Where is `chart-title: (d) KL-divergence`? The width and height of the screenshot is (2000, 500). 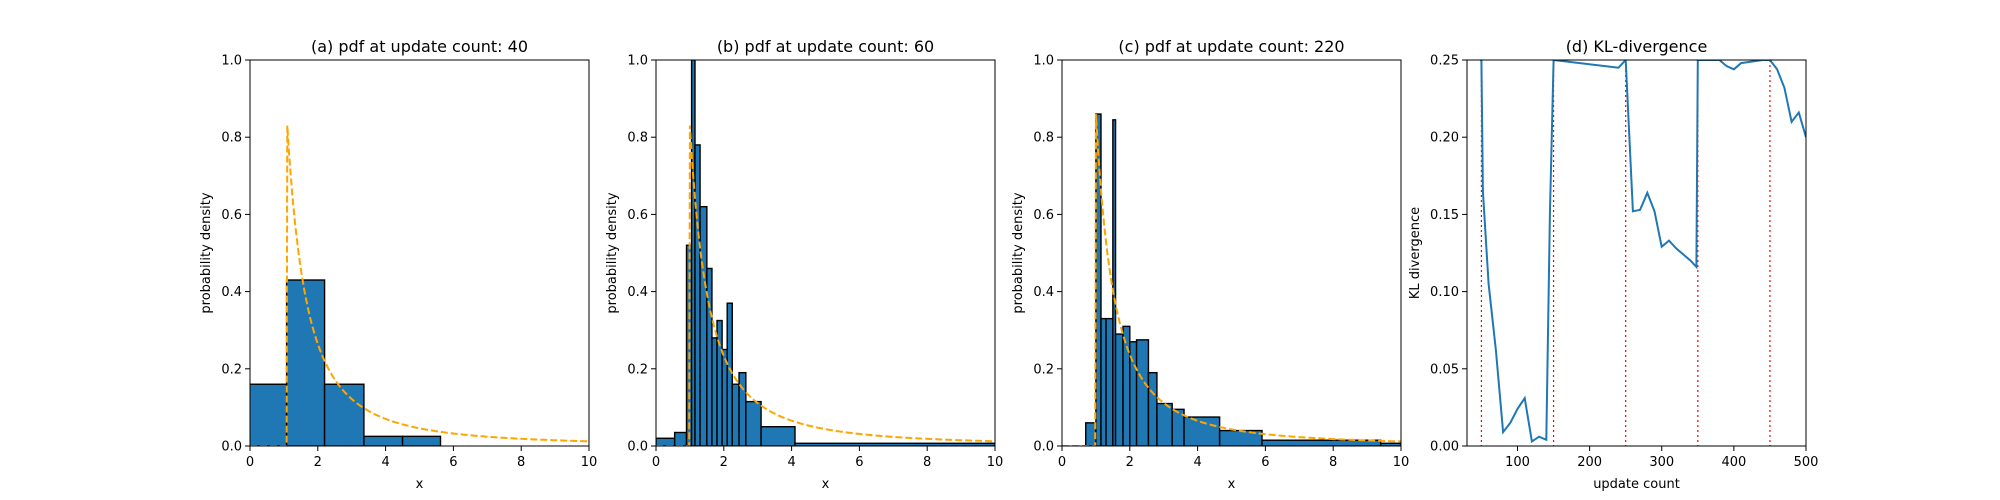
chart-title: (d) KL-divergence is located at coordinates (1637, 46).